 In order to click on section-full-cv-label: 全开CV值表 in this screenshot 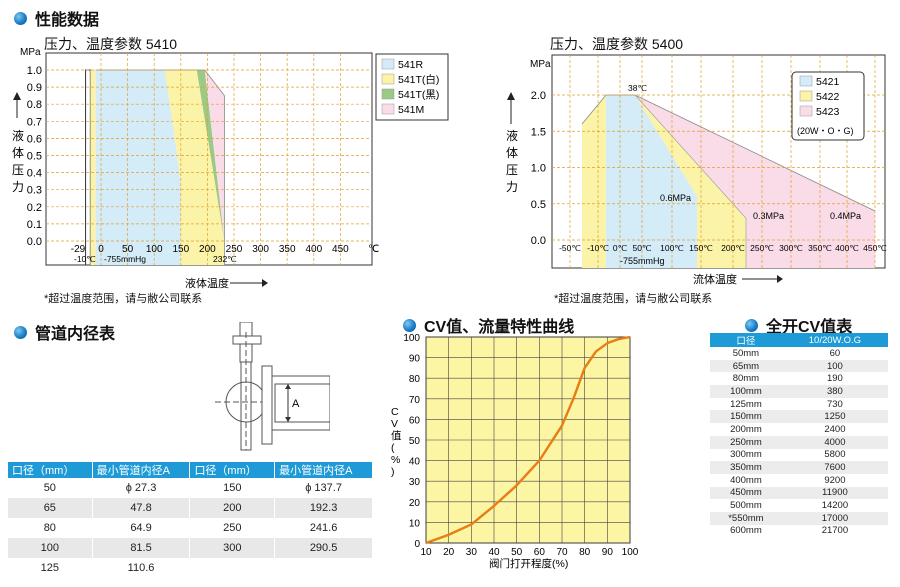, I will do `click(809, 327)`.